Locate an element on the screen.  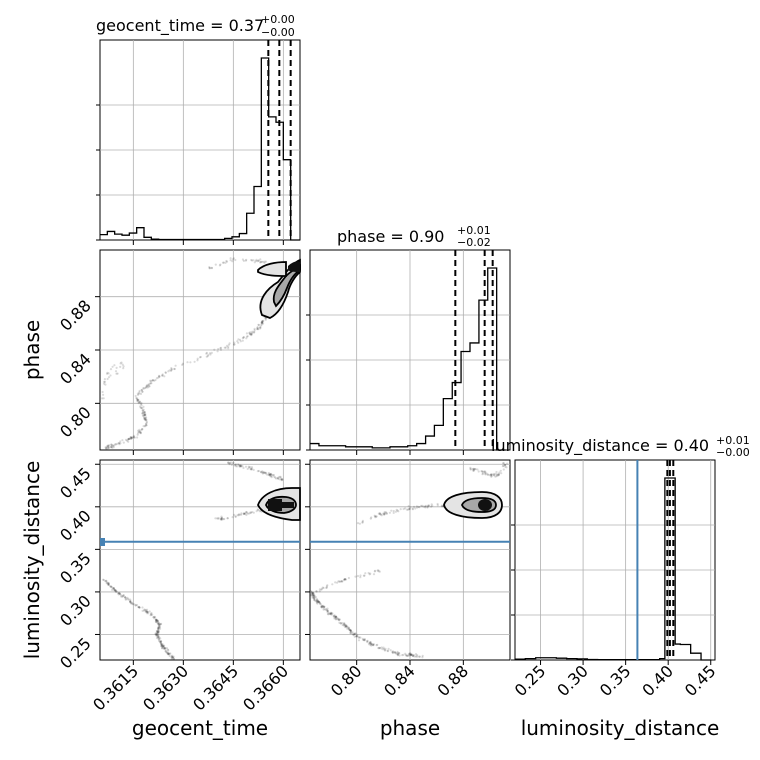
y-tick-label: 0.84 is located at coordinates (75, 368).